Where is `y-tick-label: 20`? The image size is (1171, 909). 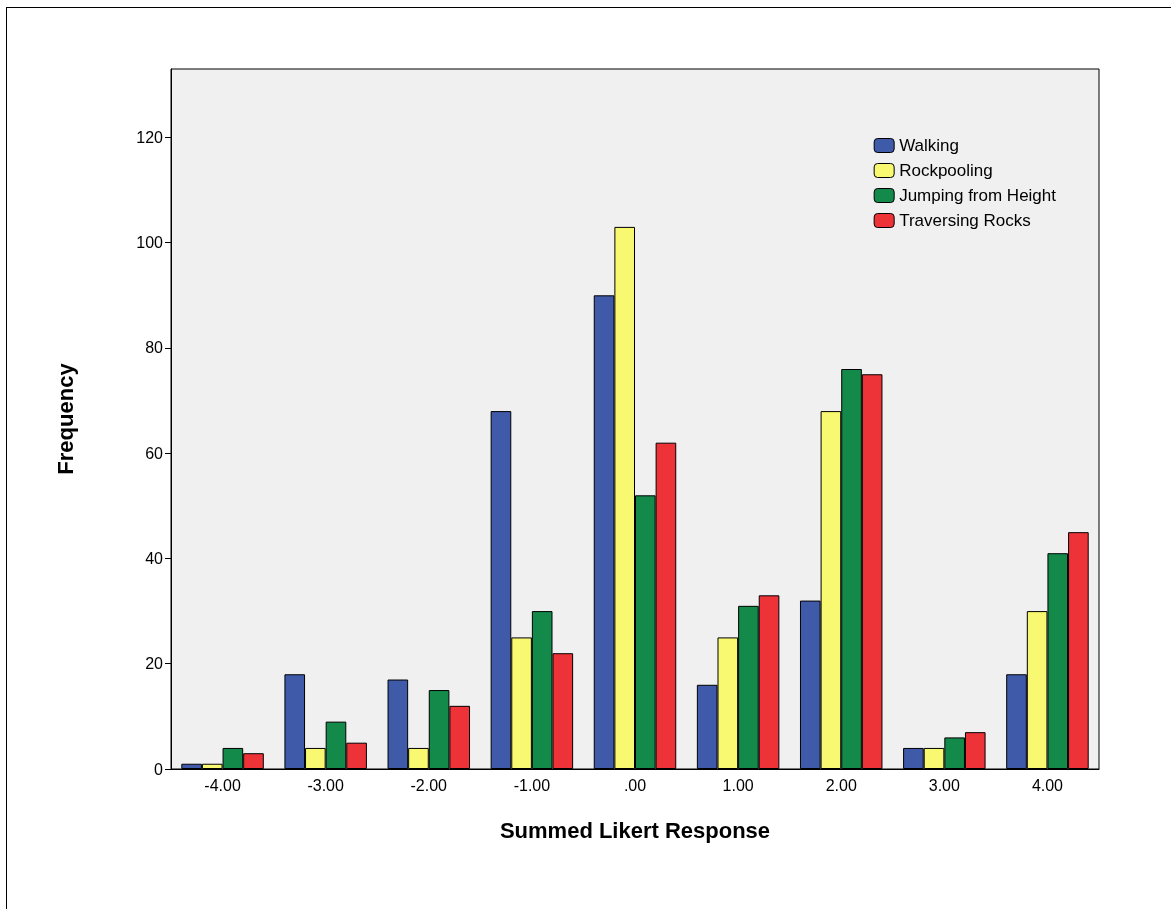
y-tick-label: 20 is located at coordinates (154, 664).